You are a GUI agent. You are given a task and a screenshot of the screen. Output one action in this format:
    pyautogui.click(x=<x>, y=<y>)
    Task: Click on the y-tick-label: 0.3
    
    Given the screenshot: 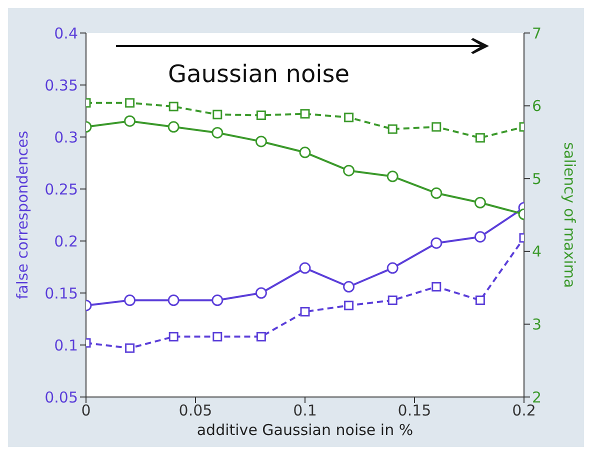 What is the action you would take?
    pyautogui.click(x=66, y=137)
    